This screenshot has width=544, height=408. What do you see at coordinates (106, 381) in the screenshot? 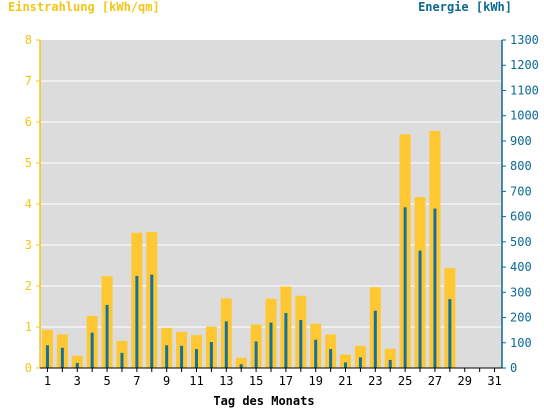
I see `x-tick-label: 5` at bounding box center [106, 381].